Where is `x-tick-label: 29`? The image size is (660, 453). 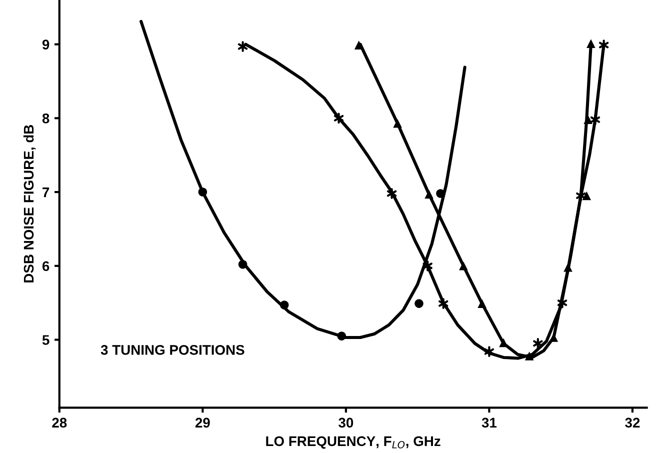
x-tick-label: 29 is located at coordinates (202, 423).